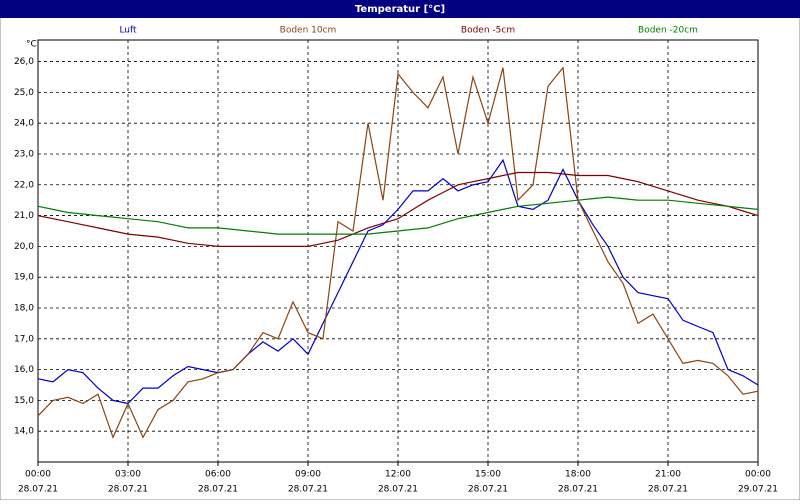 The image size is (800, 504). Describe the element at coordinates (758, 490) in the screenshot. I see `x-tick-date: 29.07.21` at that location.